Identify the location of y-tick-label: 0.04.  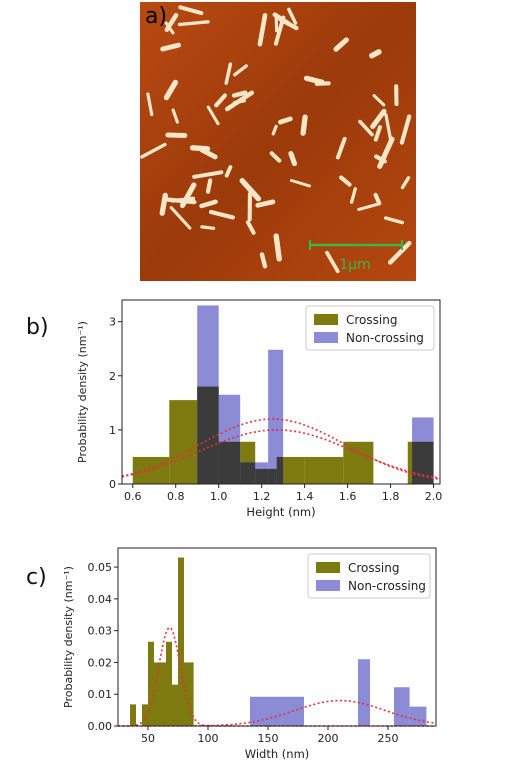
(100, 599).